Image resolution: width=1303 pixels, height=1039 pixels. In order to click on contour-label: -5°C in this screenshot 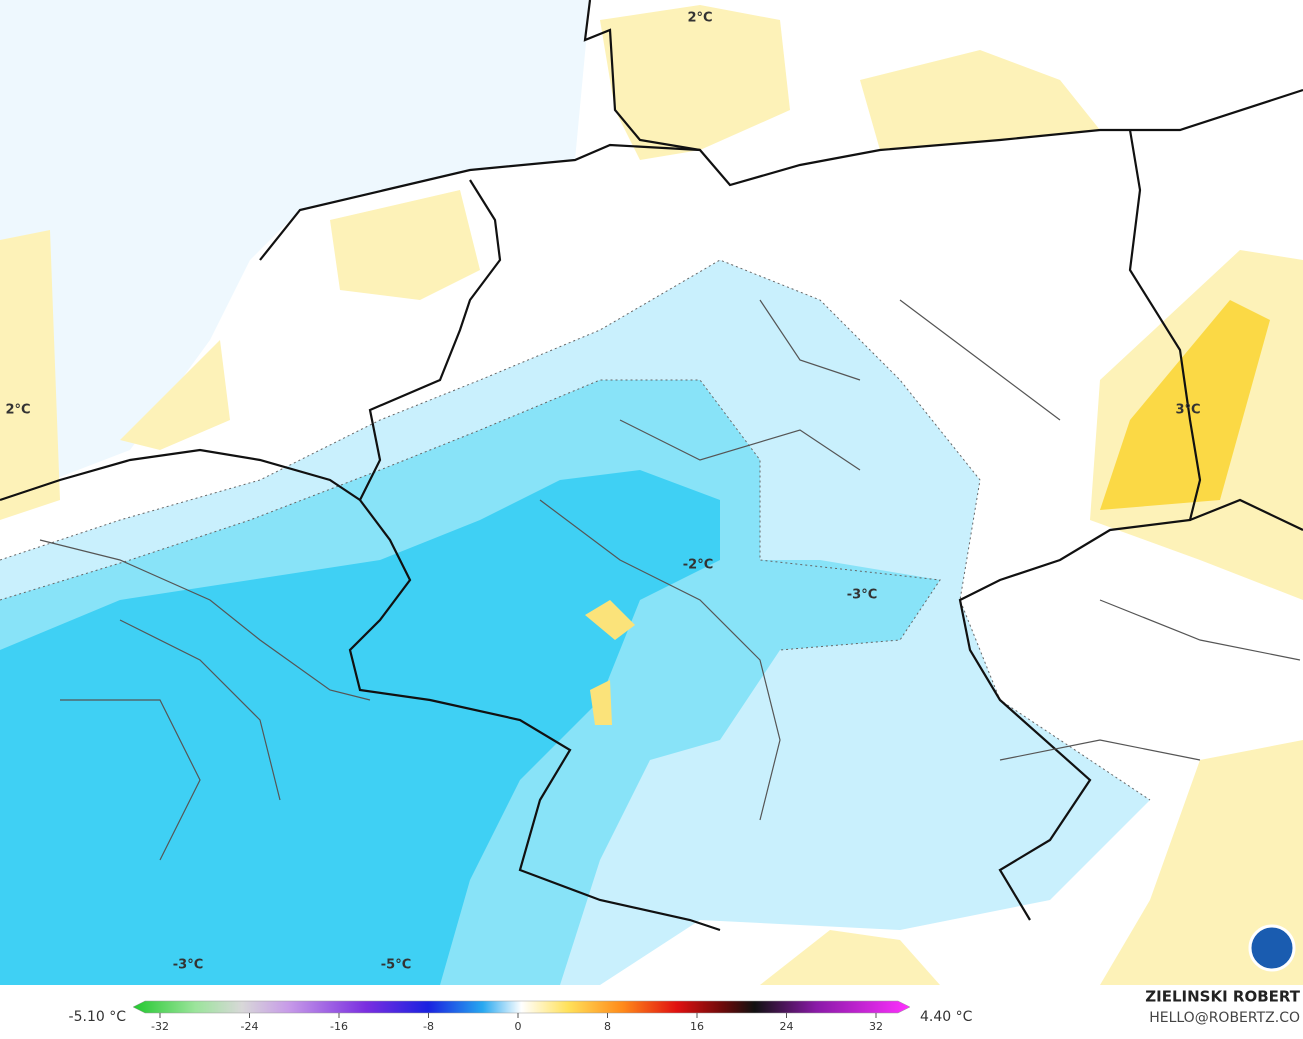, I will do `click(396, 965)`.